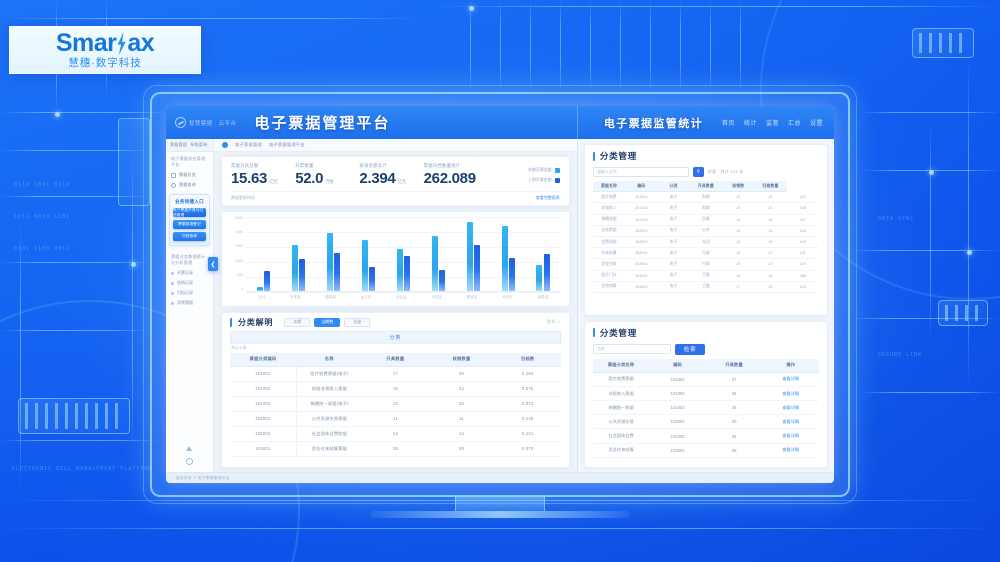 The height and width of the screenshot is (562, 1000). Describe the element at coordinates (790, 408) in the screenshot. I see `cell-2-3: 查看详情` at that location.